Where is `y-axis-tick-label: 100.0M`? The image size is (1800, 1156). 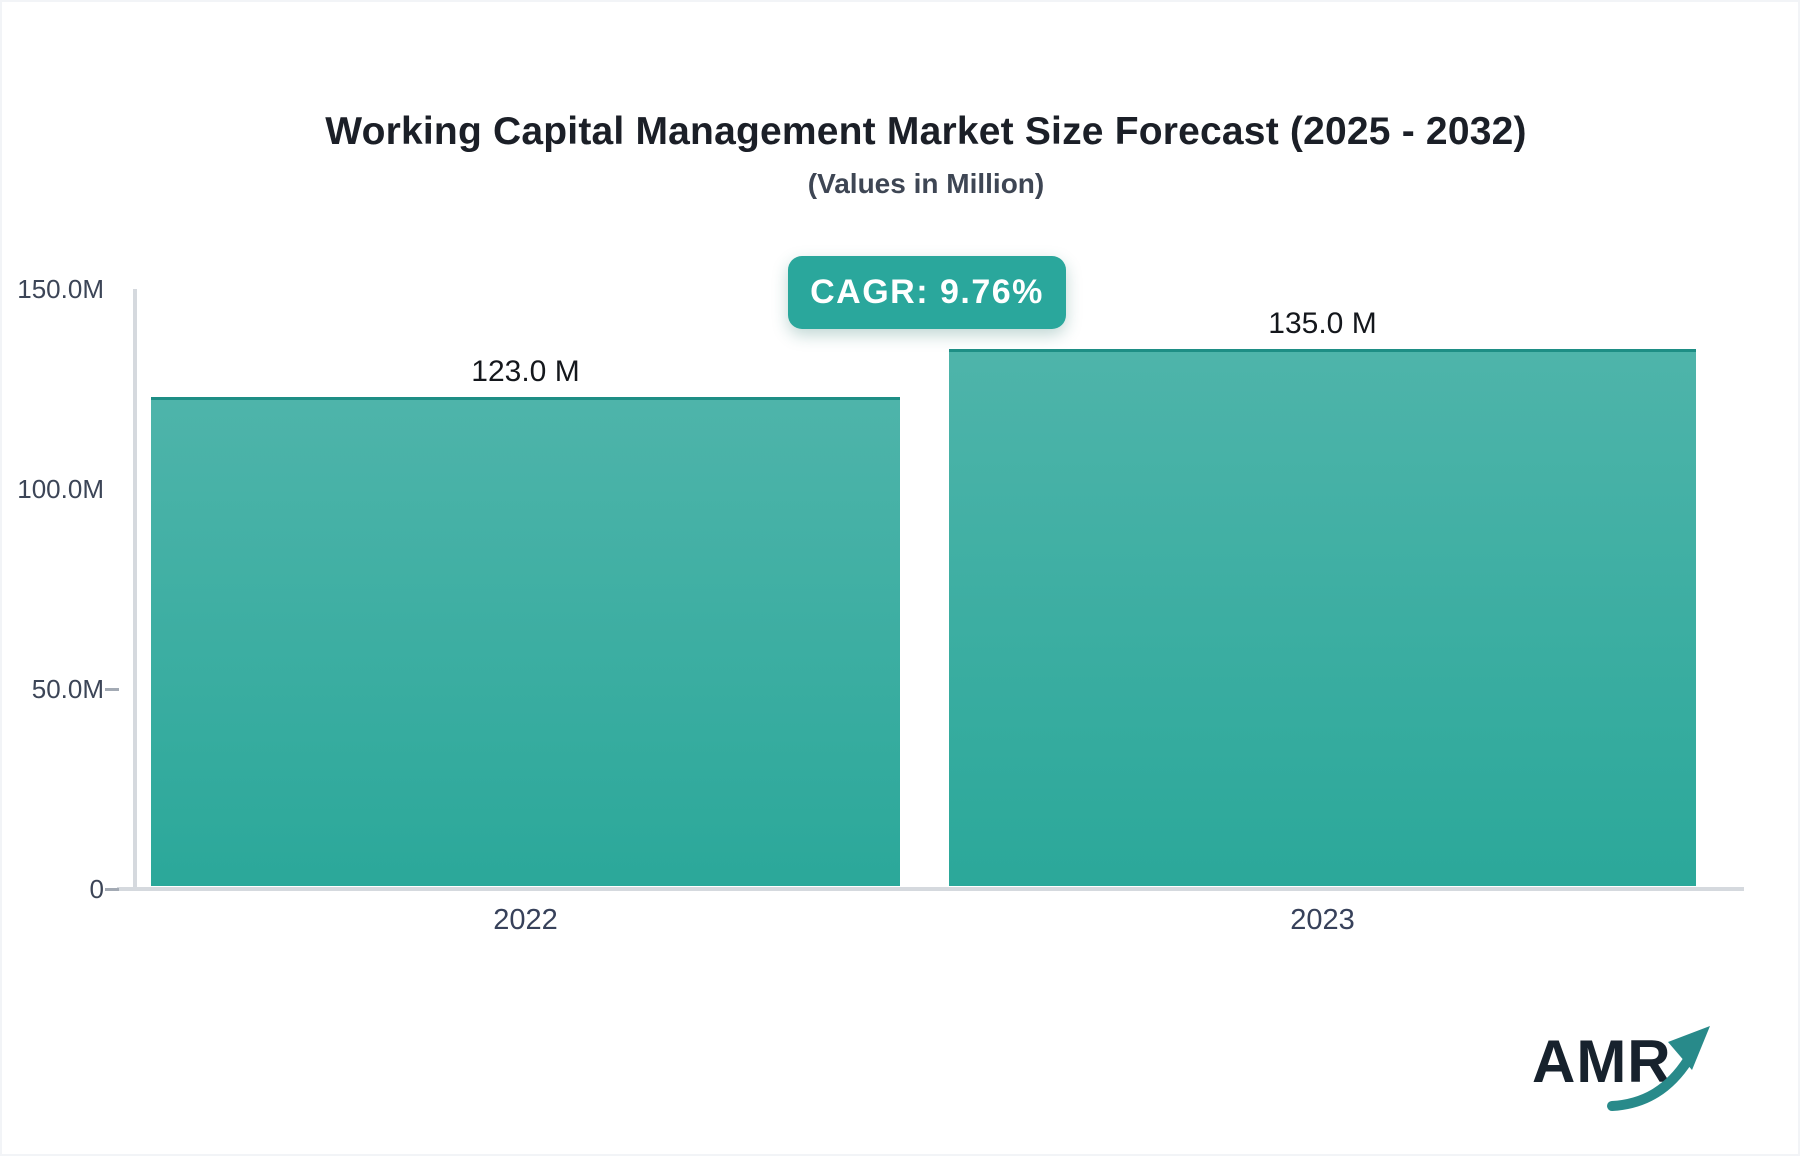
y-axis-tick-label: 100.0M is located at coordinates (60, 489).